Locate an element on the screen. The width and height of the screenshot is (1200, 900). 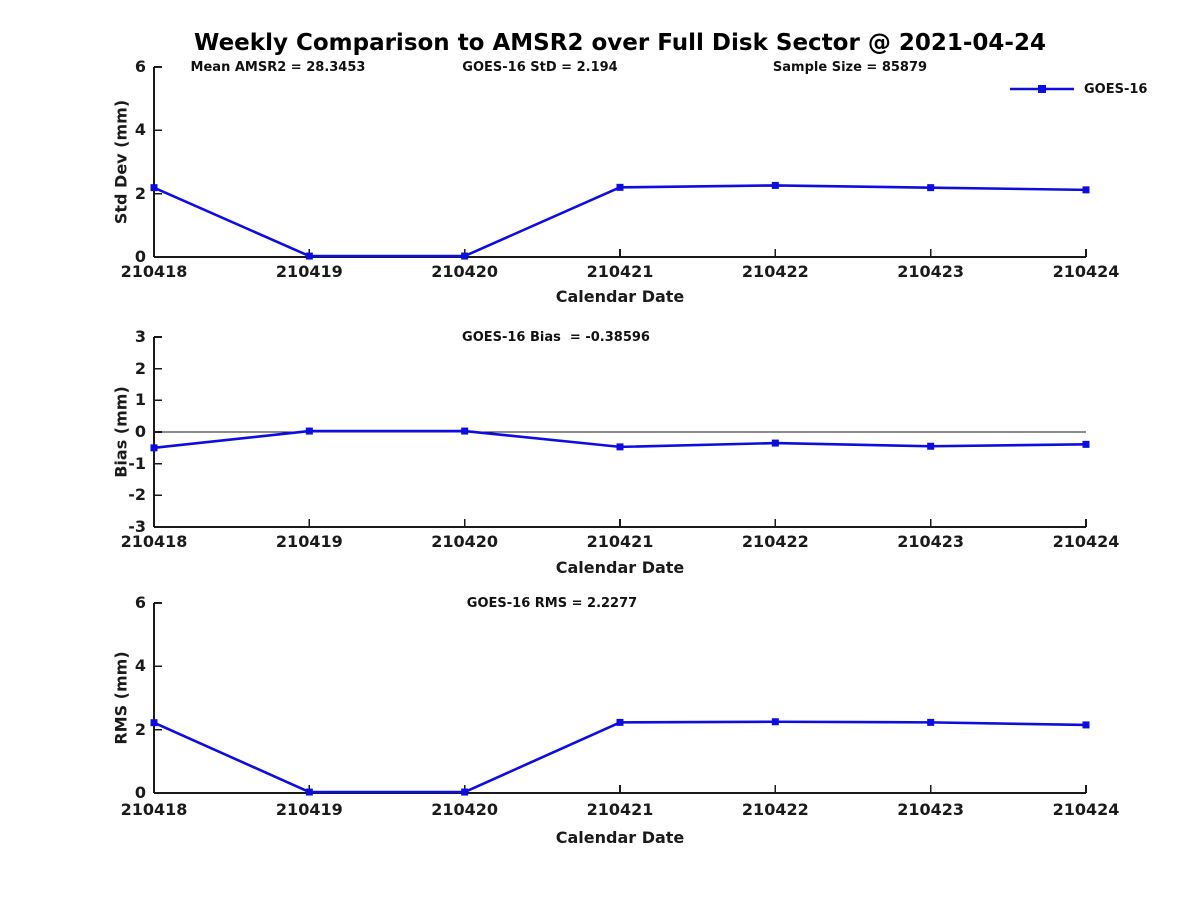
std-dev-x-axis-title: Calendar Date is located at coordinates (620, 296).